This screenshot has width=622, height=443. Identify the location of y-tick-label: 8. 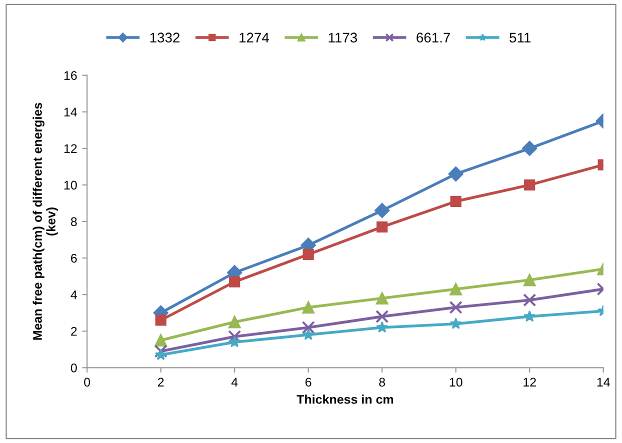
(73, 221).